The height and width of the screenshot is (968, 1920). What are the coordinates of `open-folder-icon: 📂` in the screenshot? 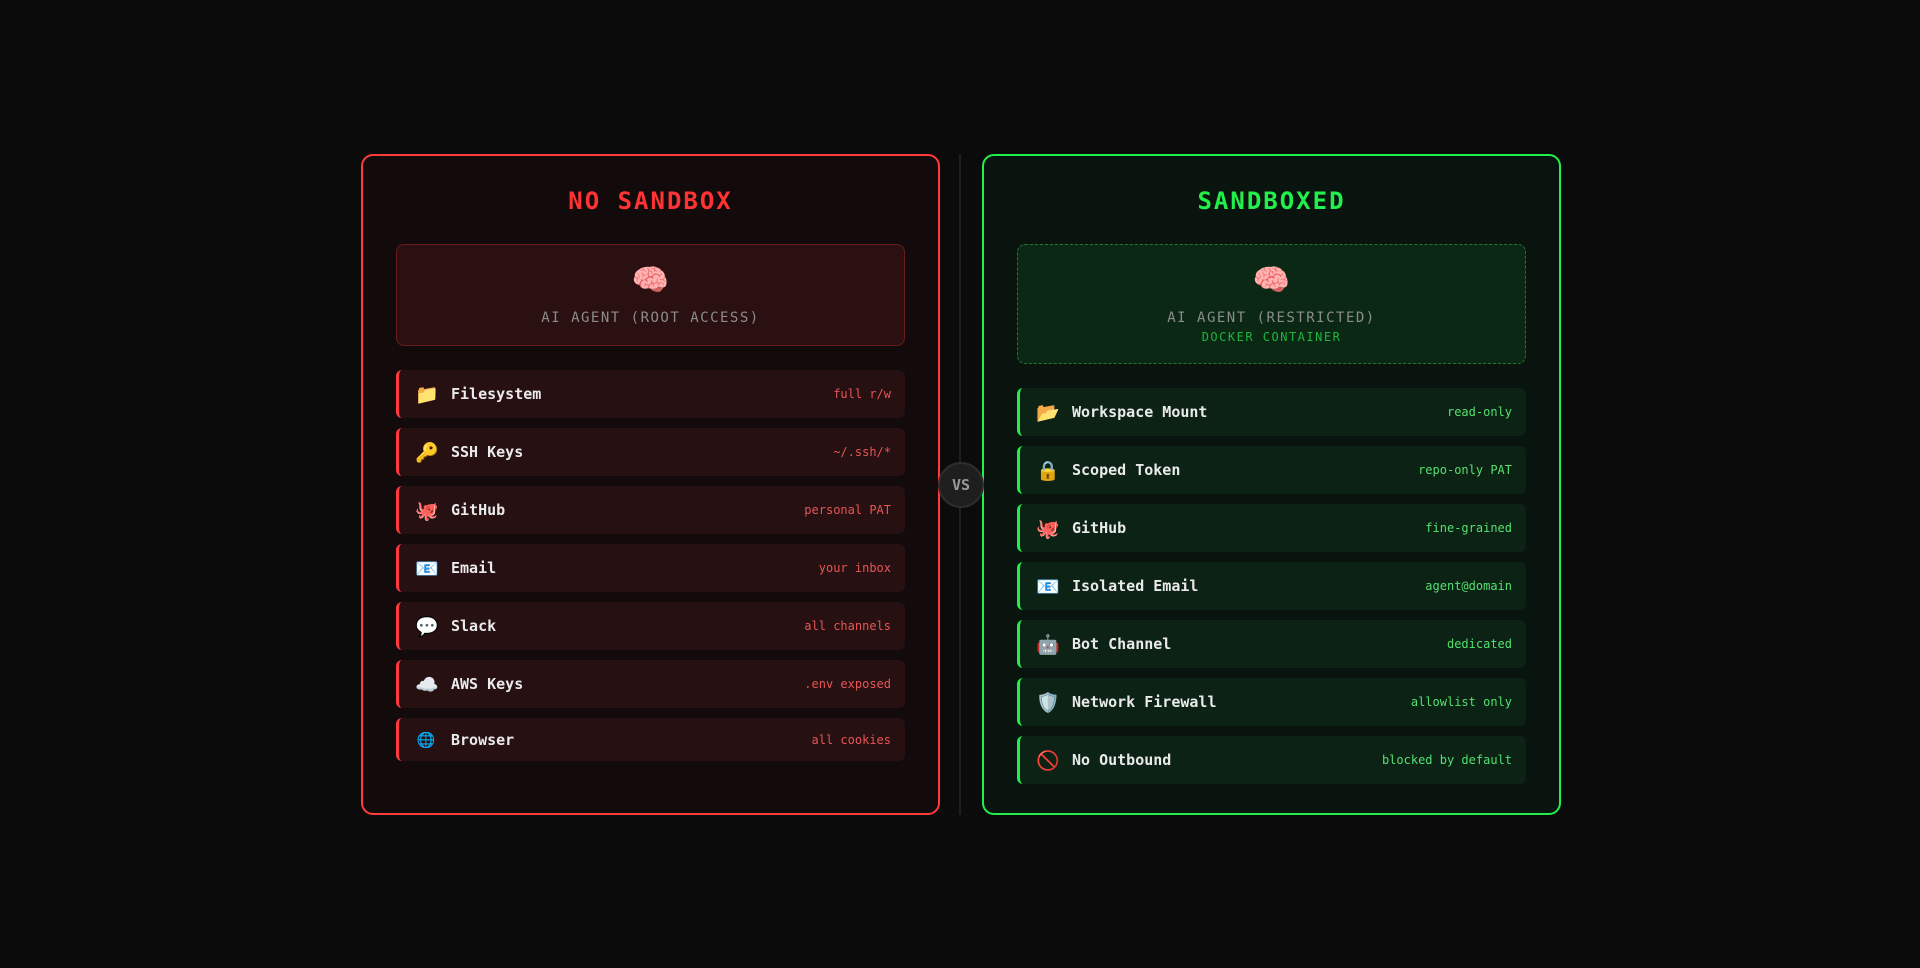 It's located at (1048, 412).